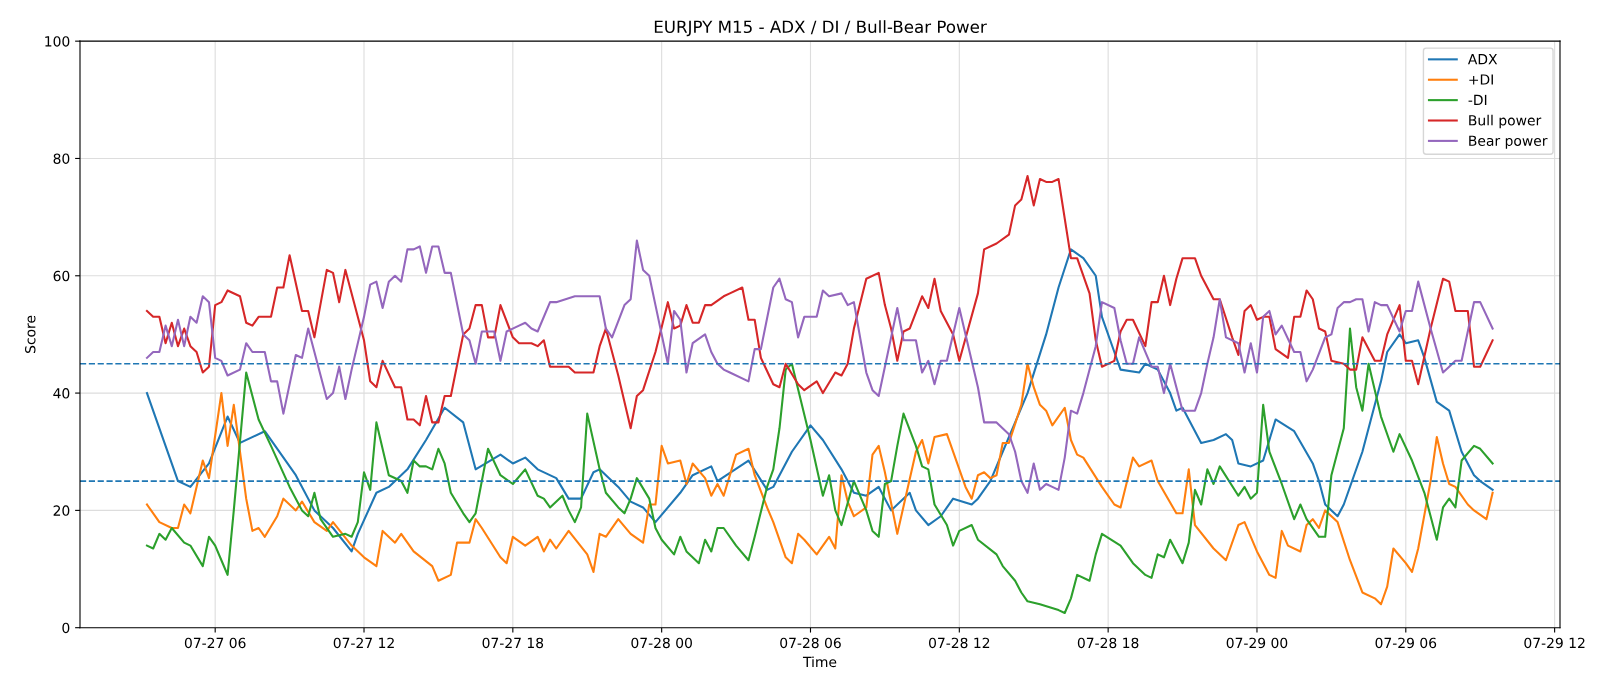  What do you see at coordinates (61, 393) in the screenshot?
I see `y-tick-label: 40` at bounding box center [61, 393].